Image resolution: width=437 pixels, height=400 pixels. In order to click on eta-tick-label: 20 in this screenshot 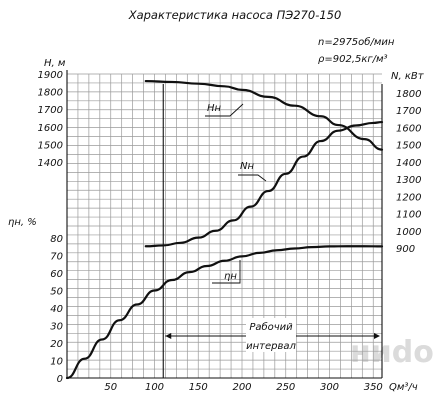, I will do `click(56, 344)`.